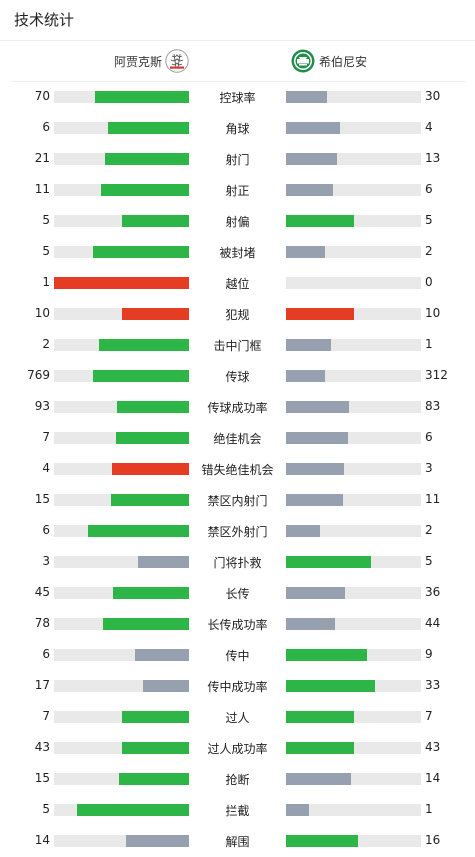  Describe the element at coordinates (343, 62) in the screenshot. I see `away-team-name: 希伯尼安` at that location.